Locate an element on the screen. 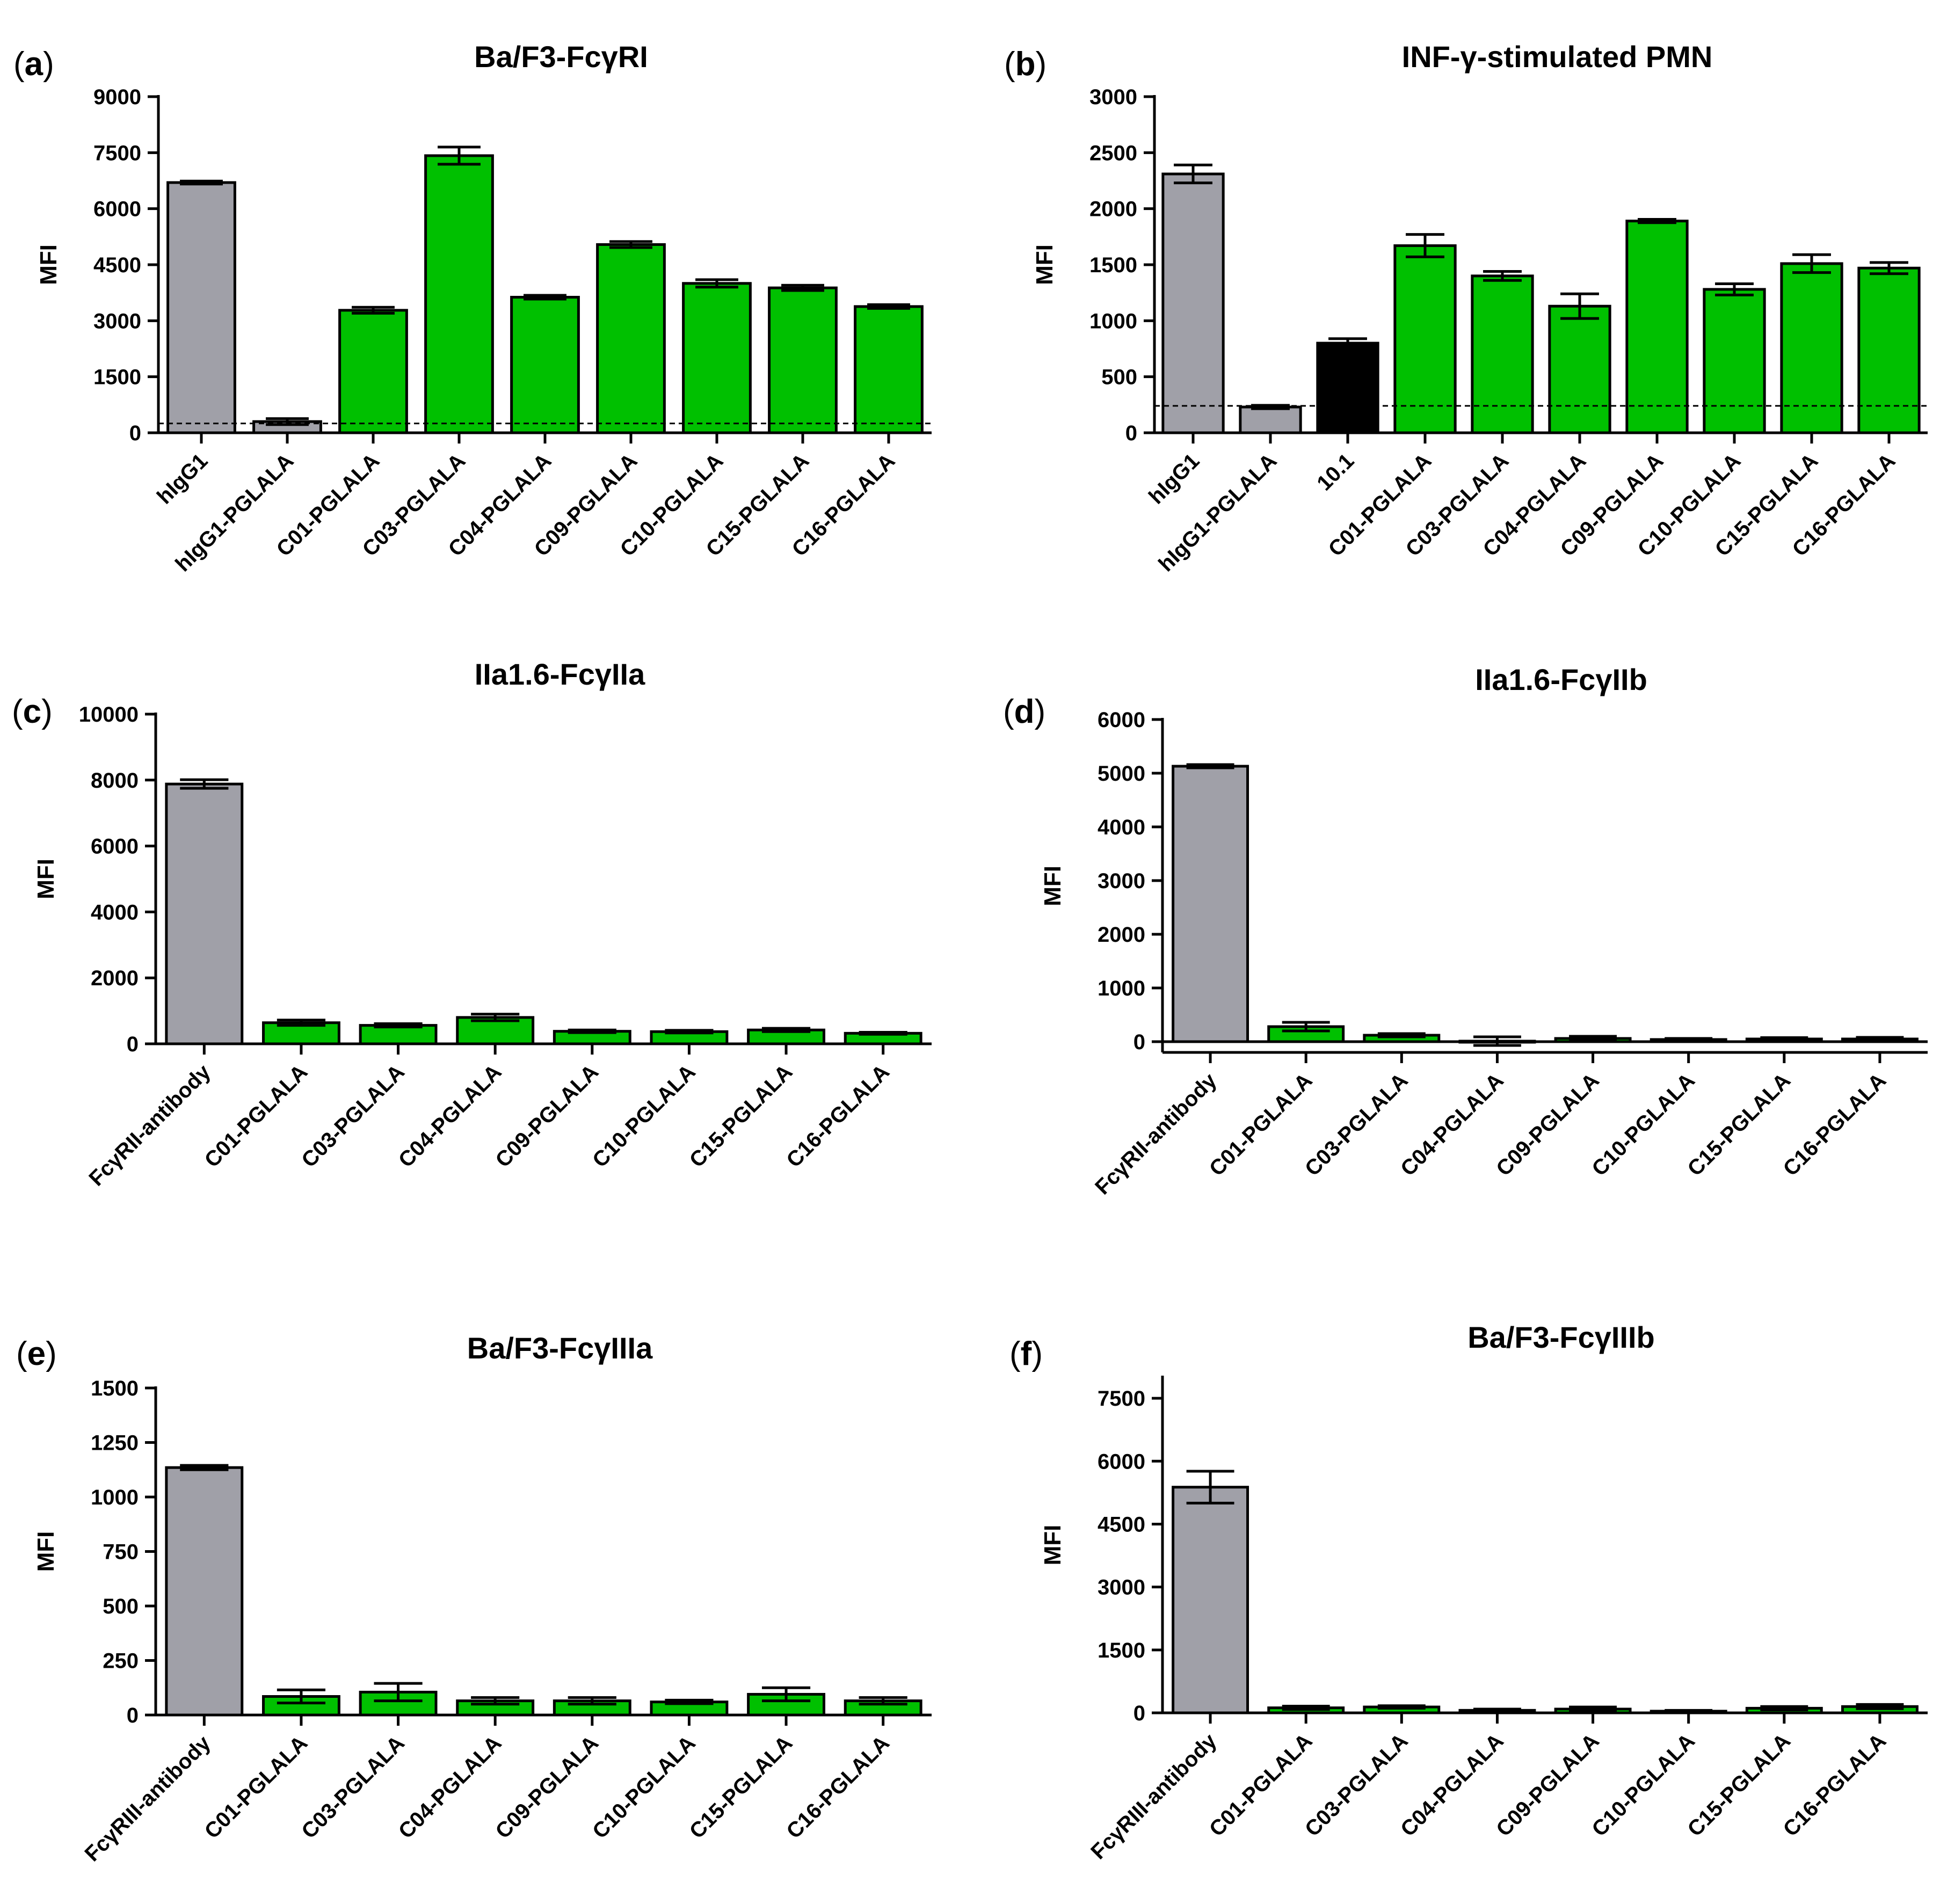 The height and width of the screenshot is (1904, 1940). panel-label: (d) is located at coordinates (1024, 712).